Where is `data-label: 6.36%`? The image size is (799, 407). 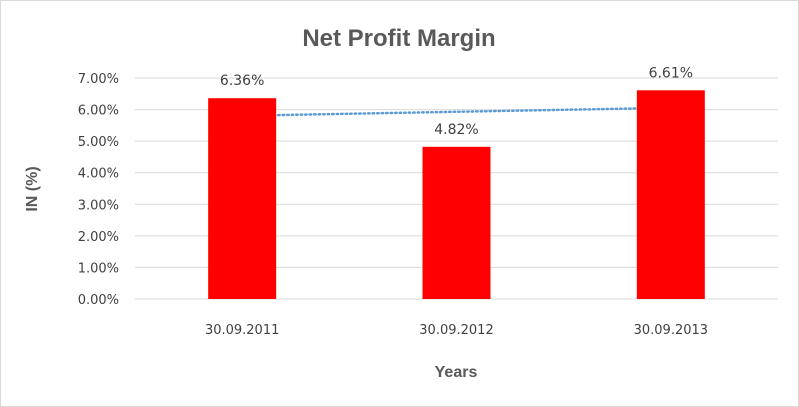
data-label: 6.36% is located at coordinates (242, 81).